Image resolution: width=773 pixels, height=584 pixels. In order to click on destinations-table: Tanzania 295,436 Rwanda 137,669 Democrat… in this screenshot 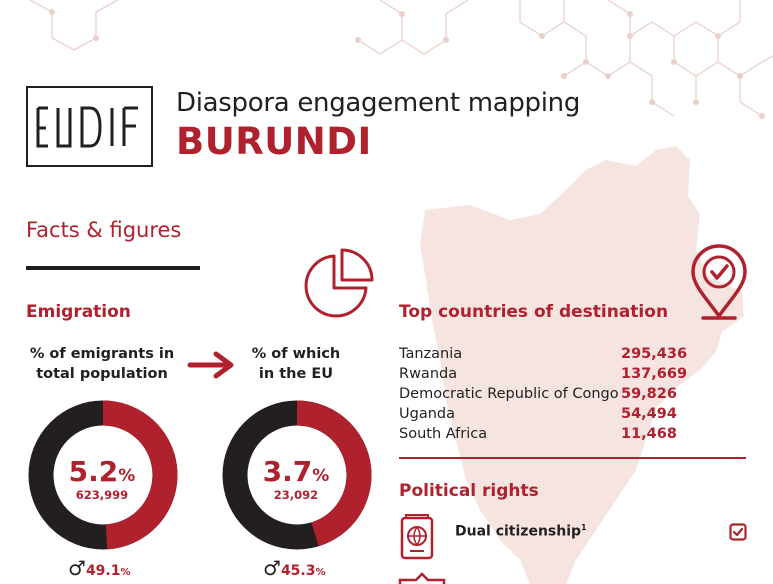, I will do `click(549, 394)`.